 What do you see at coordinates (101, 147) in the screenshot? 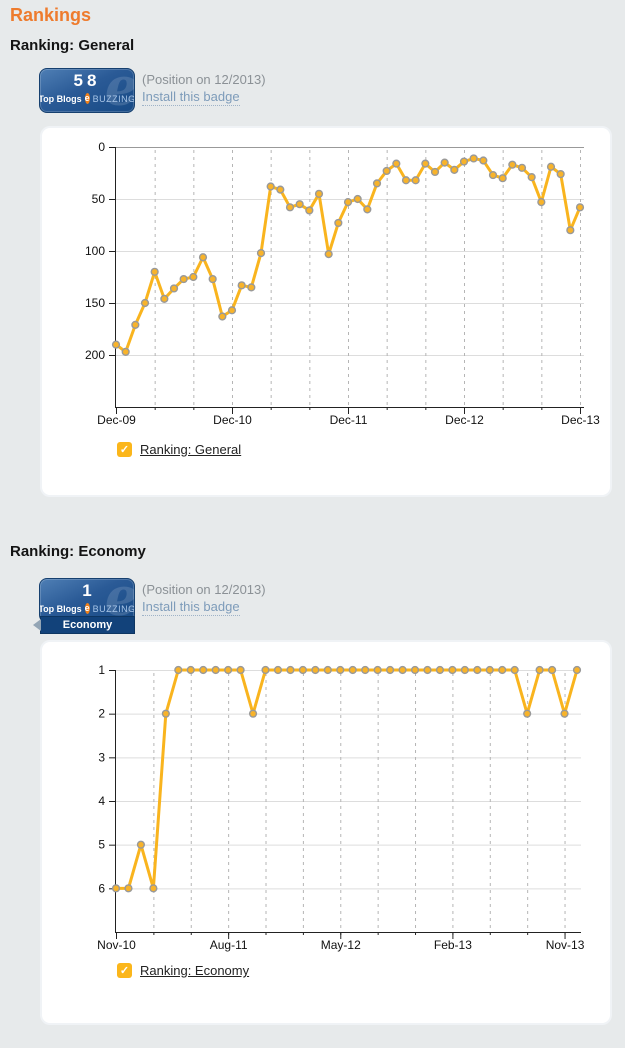
I see `svg-text: 0` at bounding box center [101, 147].